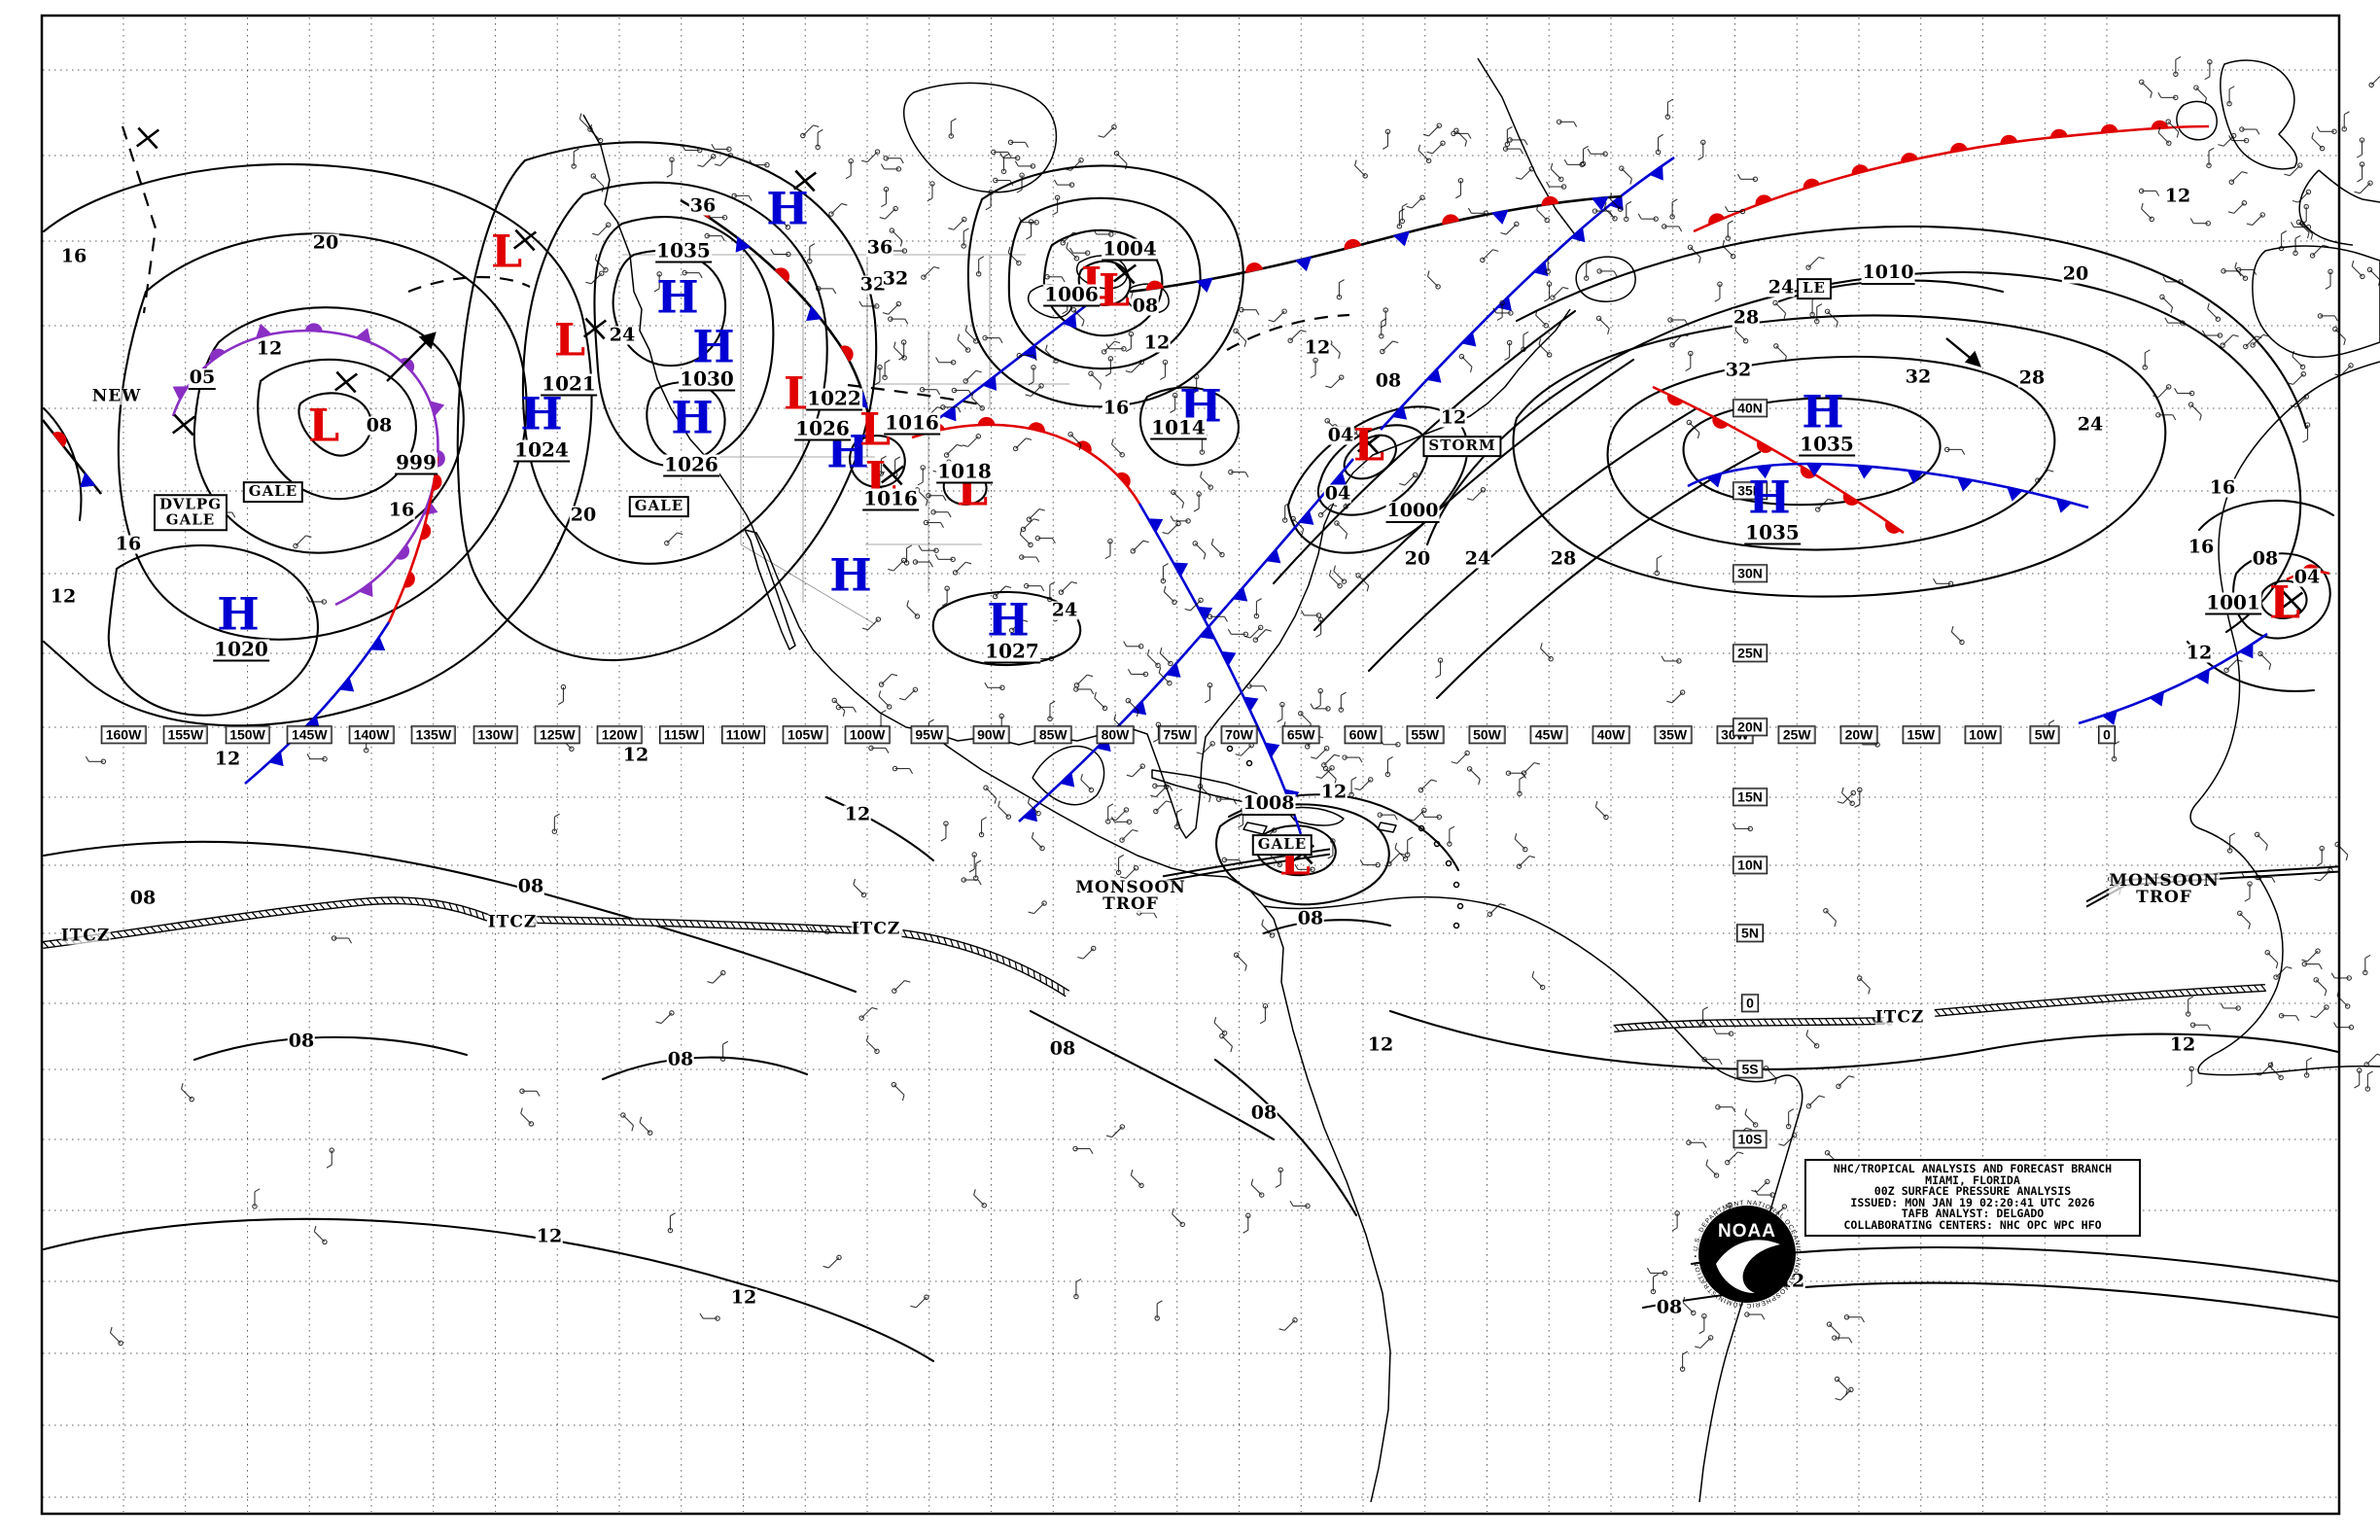 The height and width of the screenshot is (1540, 2380). Describe the element at coordinates (1750, 653) in the screenshot. I see `lat-label: 25N` at that location.